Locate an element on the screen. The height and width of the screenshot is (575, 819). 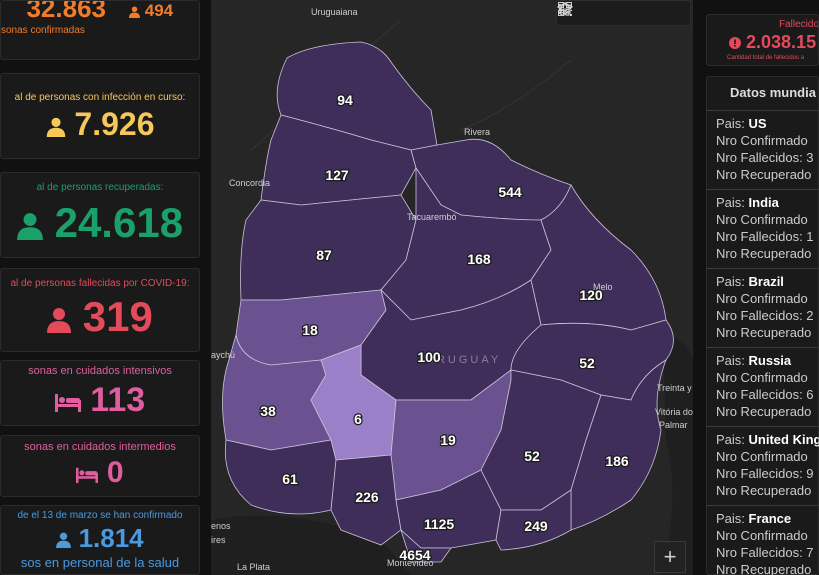
count-flores: 6 is located at coordinates (358, 419).